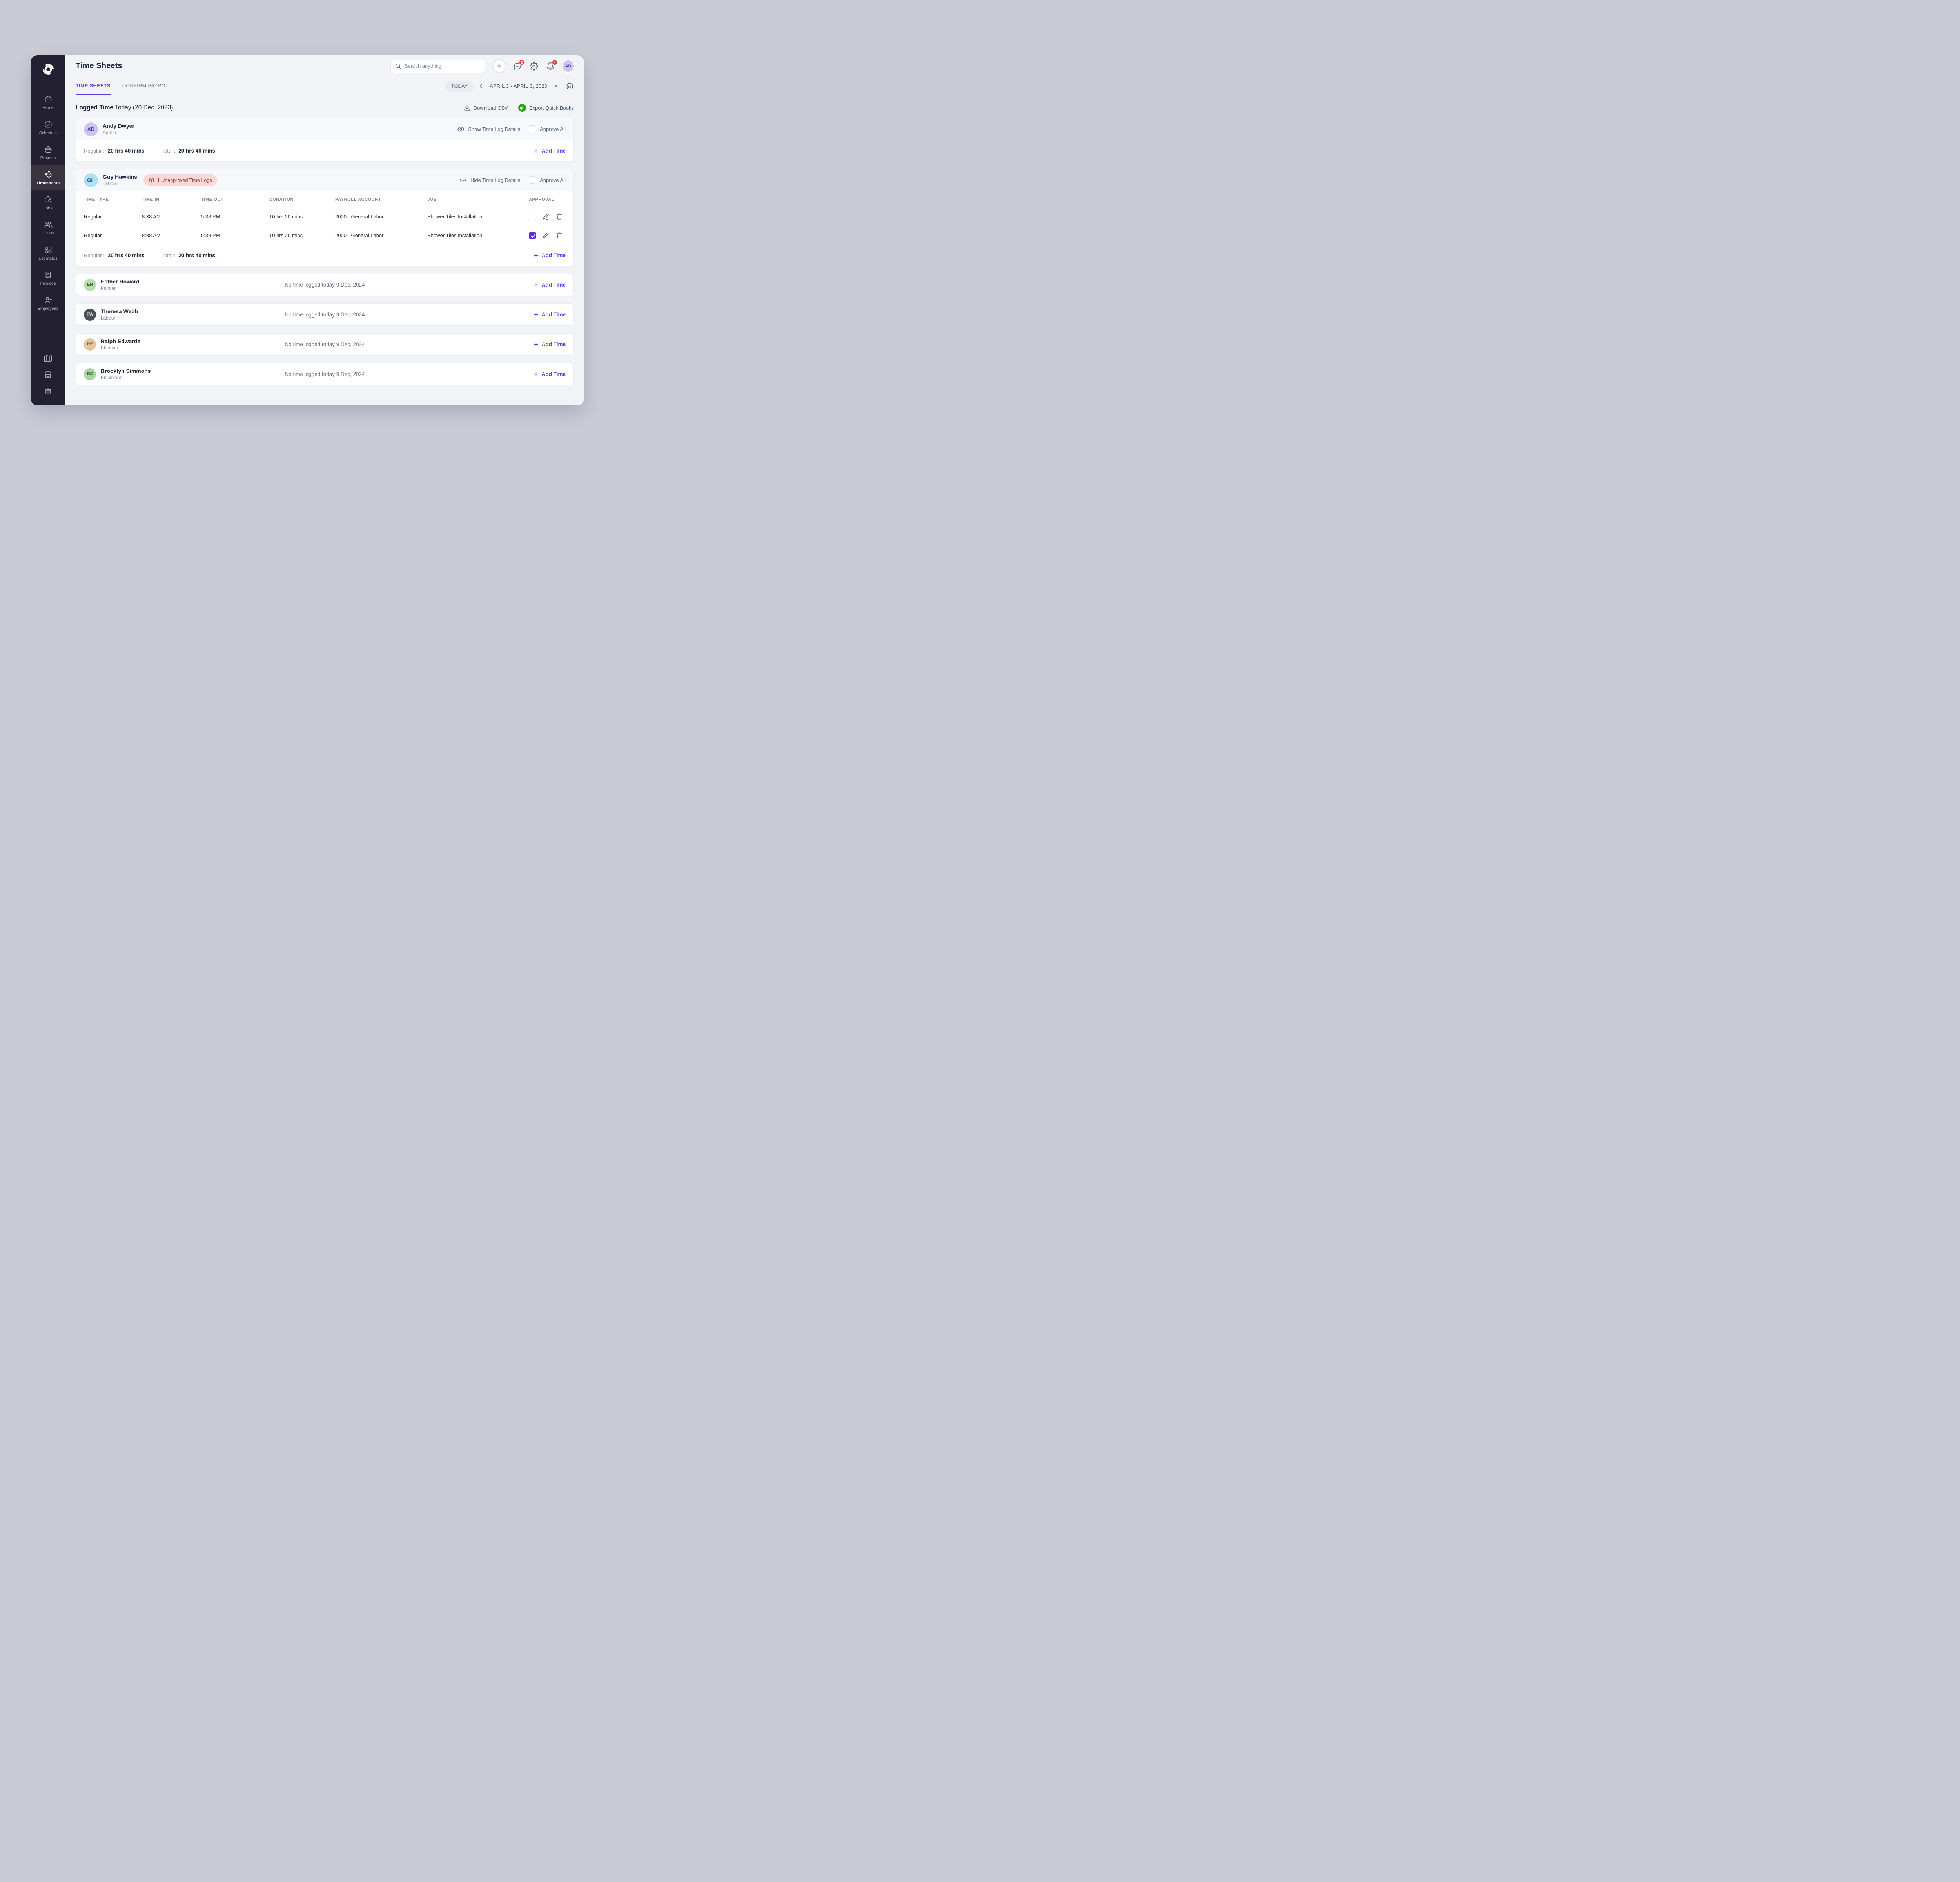 The image size is (1960, 1882). What do you see at coordinates (235, 216) in the screenshot?
I see `cell-time-out: 5:38 PM` at bounding box center [235, 216].